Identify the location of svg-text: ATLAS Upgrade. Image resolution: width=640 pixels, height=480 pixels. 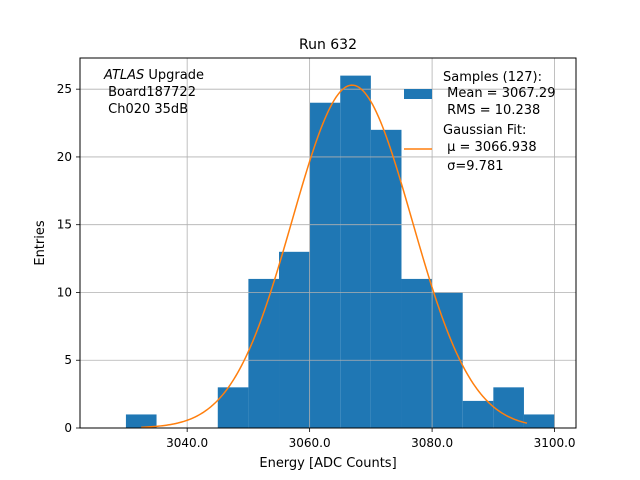
(153, 75).